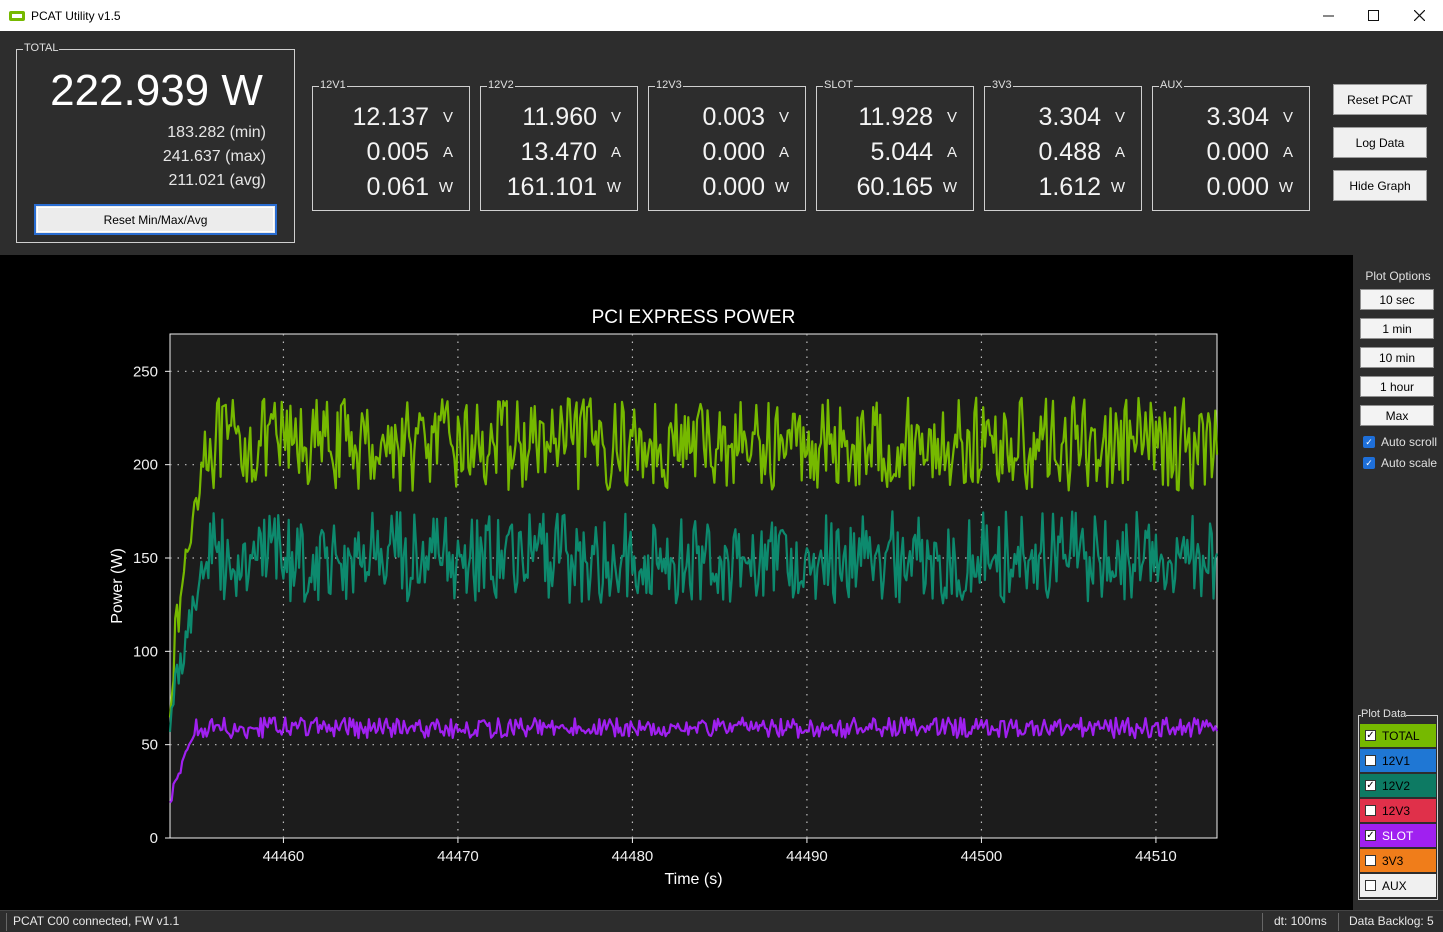 Image resolution: width=1443 pixels, height=932 pixels. Describe the element at coordinates (1398, 785) in the screenshot. I see `plot-data-item-12v2: ✓ 12V2` at that location.